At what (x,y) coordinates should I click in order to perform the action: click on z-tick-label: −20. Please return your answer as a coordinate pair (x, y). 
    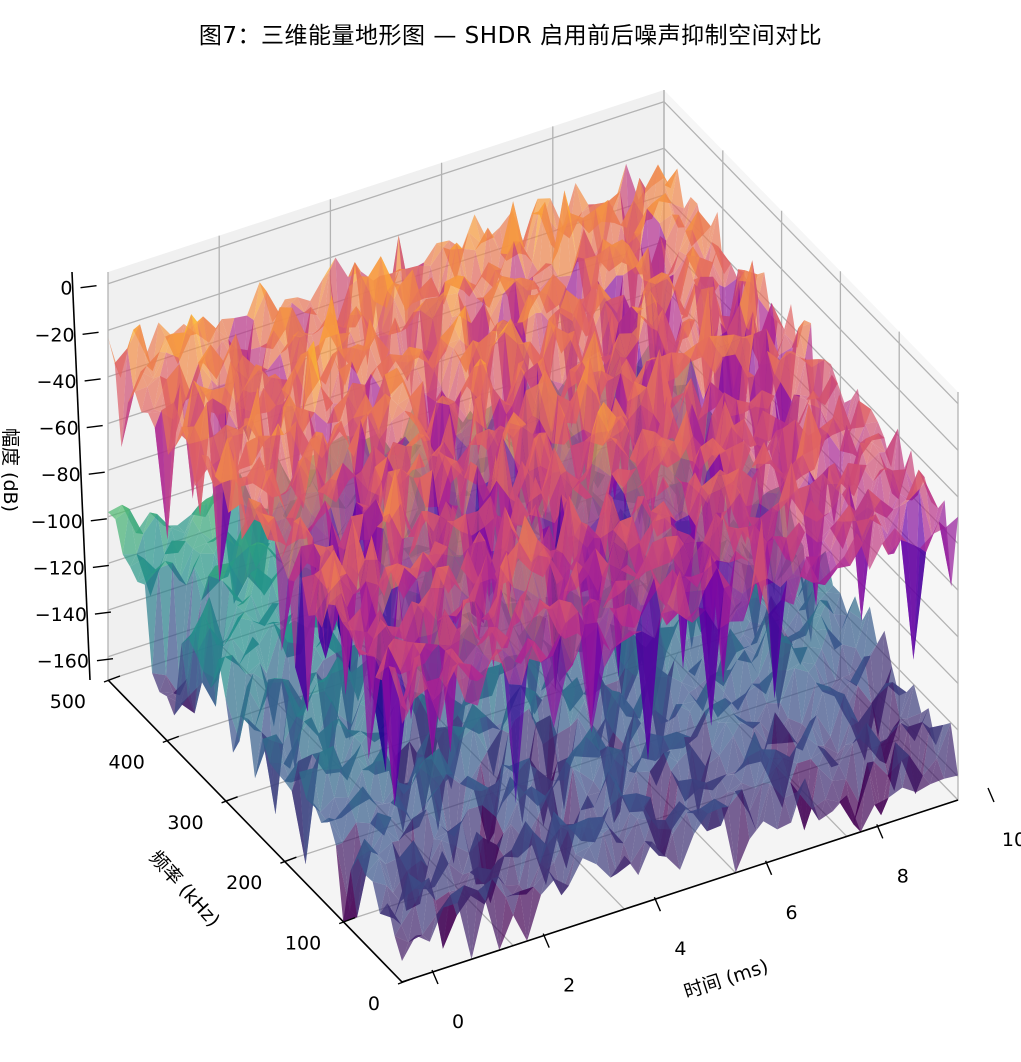
    Looking at the image, I should click on (54, 335).